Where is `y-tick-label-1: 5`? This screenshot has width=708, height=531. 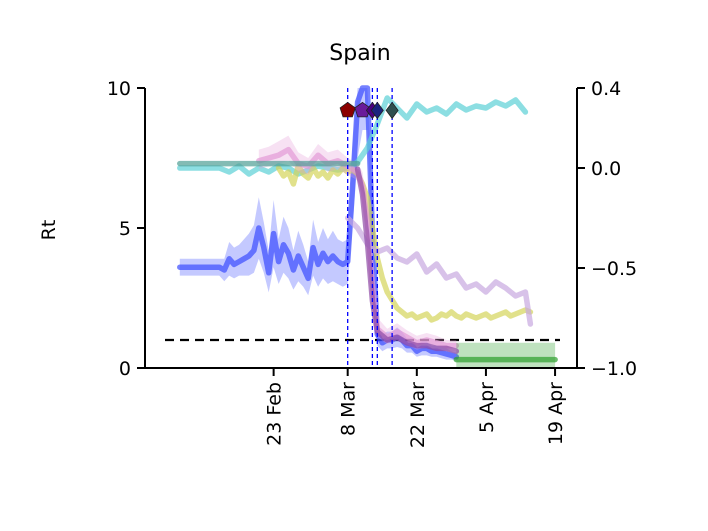
y-tick-label-1: 5 is located at coordinates (125, 229).